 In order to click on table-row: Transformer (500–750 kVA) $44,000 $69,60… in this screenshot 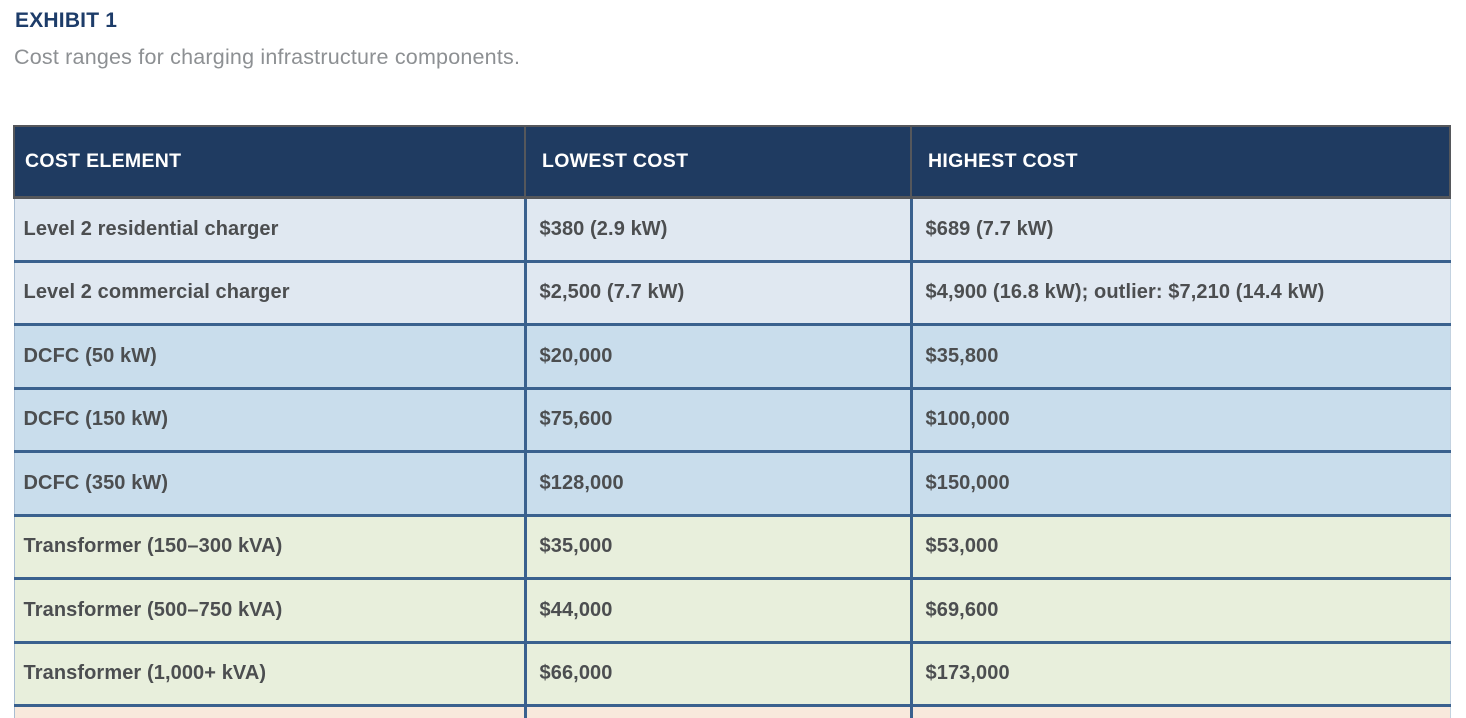, I will do `click(732, 609)`.